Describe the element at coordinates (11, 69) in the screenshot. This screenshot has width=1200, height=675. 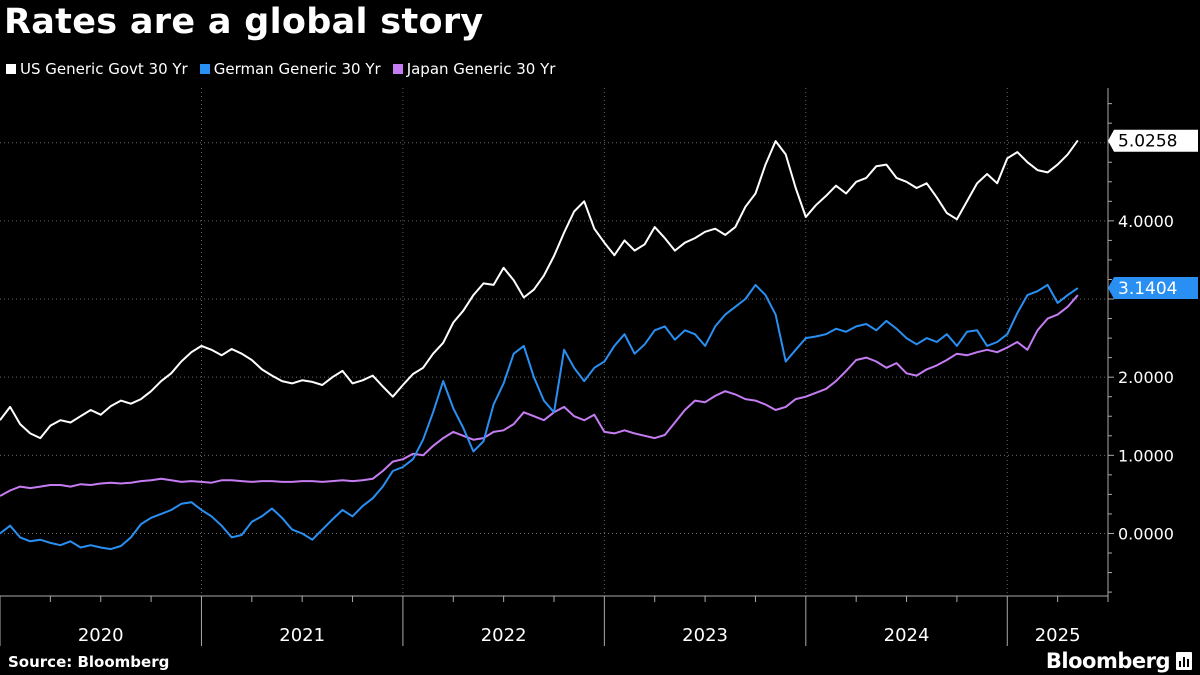
I see `legend-swatch-us` at that location.